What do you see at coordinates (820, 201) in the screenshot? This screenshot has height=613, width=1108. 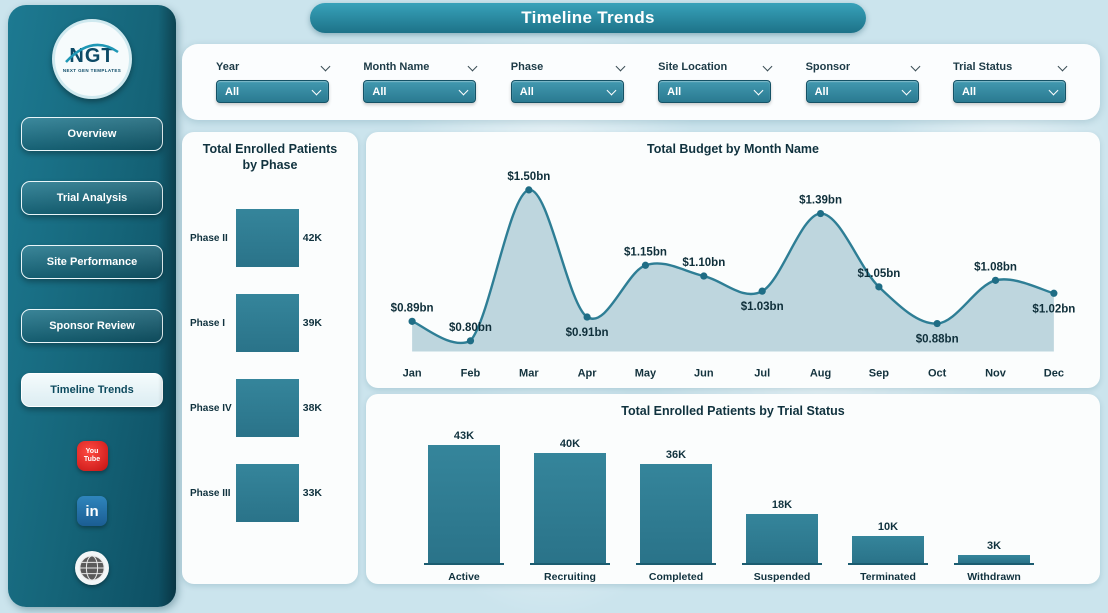 I see `data-label: $1.39bn` at bounding box center [820, 201].